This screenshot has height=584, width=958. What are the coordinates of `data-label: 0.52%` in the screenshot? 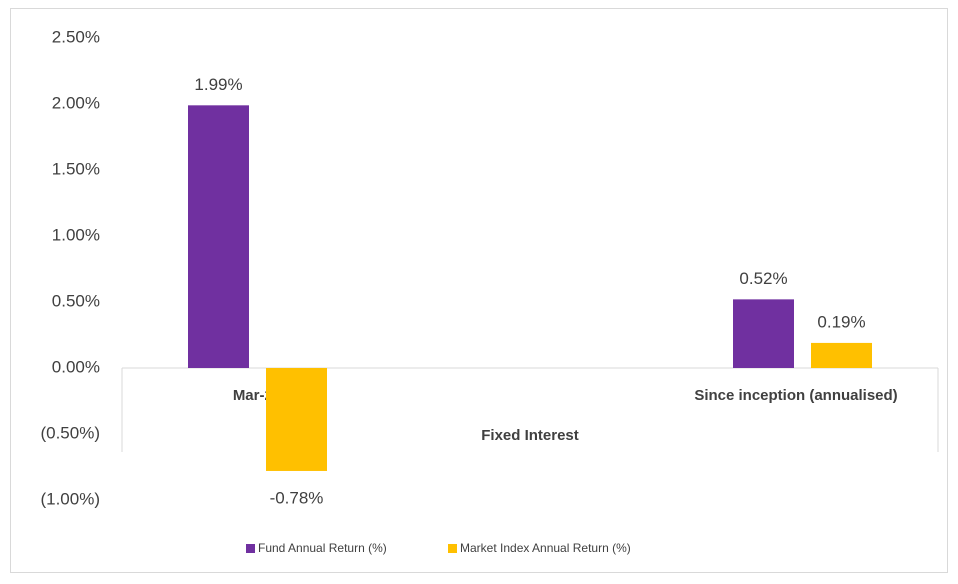 It's located at (763, 278).